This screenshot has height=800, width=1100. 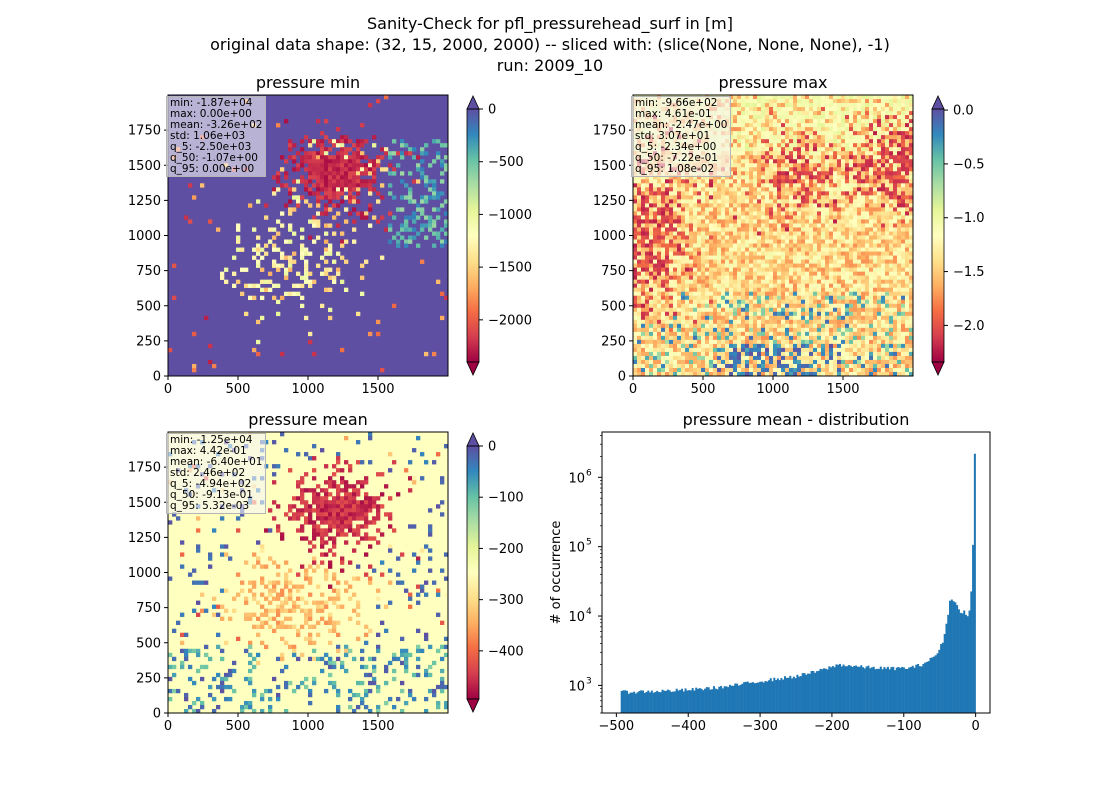 What do you see at coordinates (144, 573) in the screenshot?
I see `y-tick-label: 1000` at bounding box center [144, 573].